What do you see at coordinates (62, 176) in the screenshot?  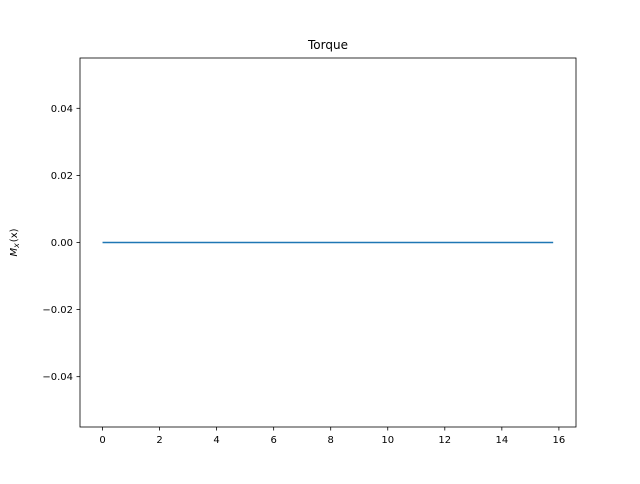 I see `y-tick-label: 0.02` at bounding box center [62, 176].